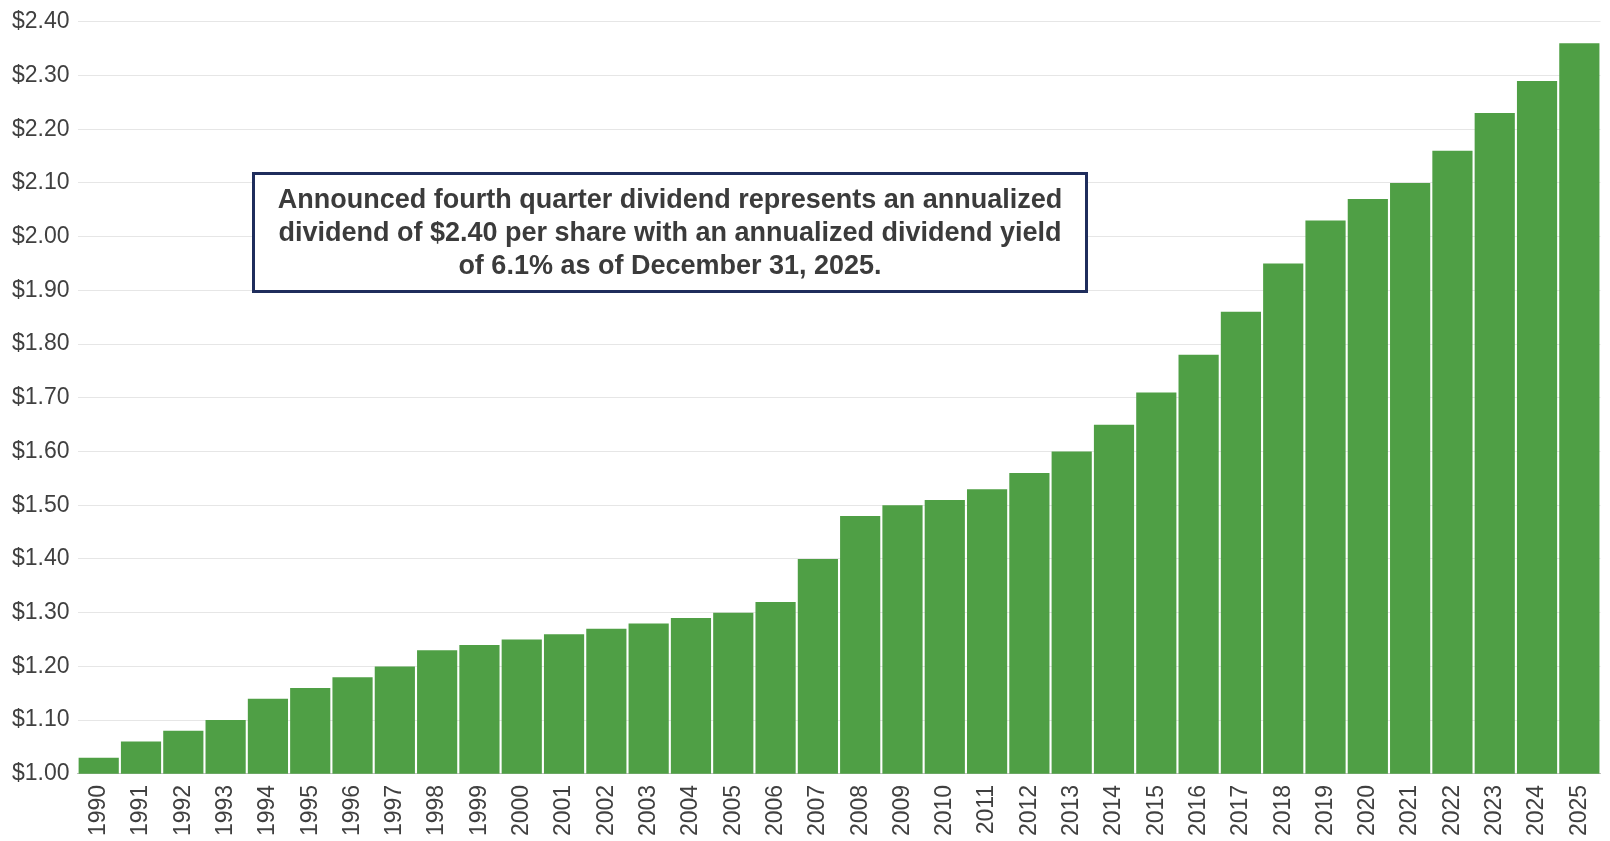  Describe the element at coordinates (40, 20) in the screenshot. I see `y-tick-label: $2.40` at that location.